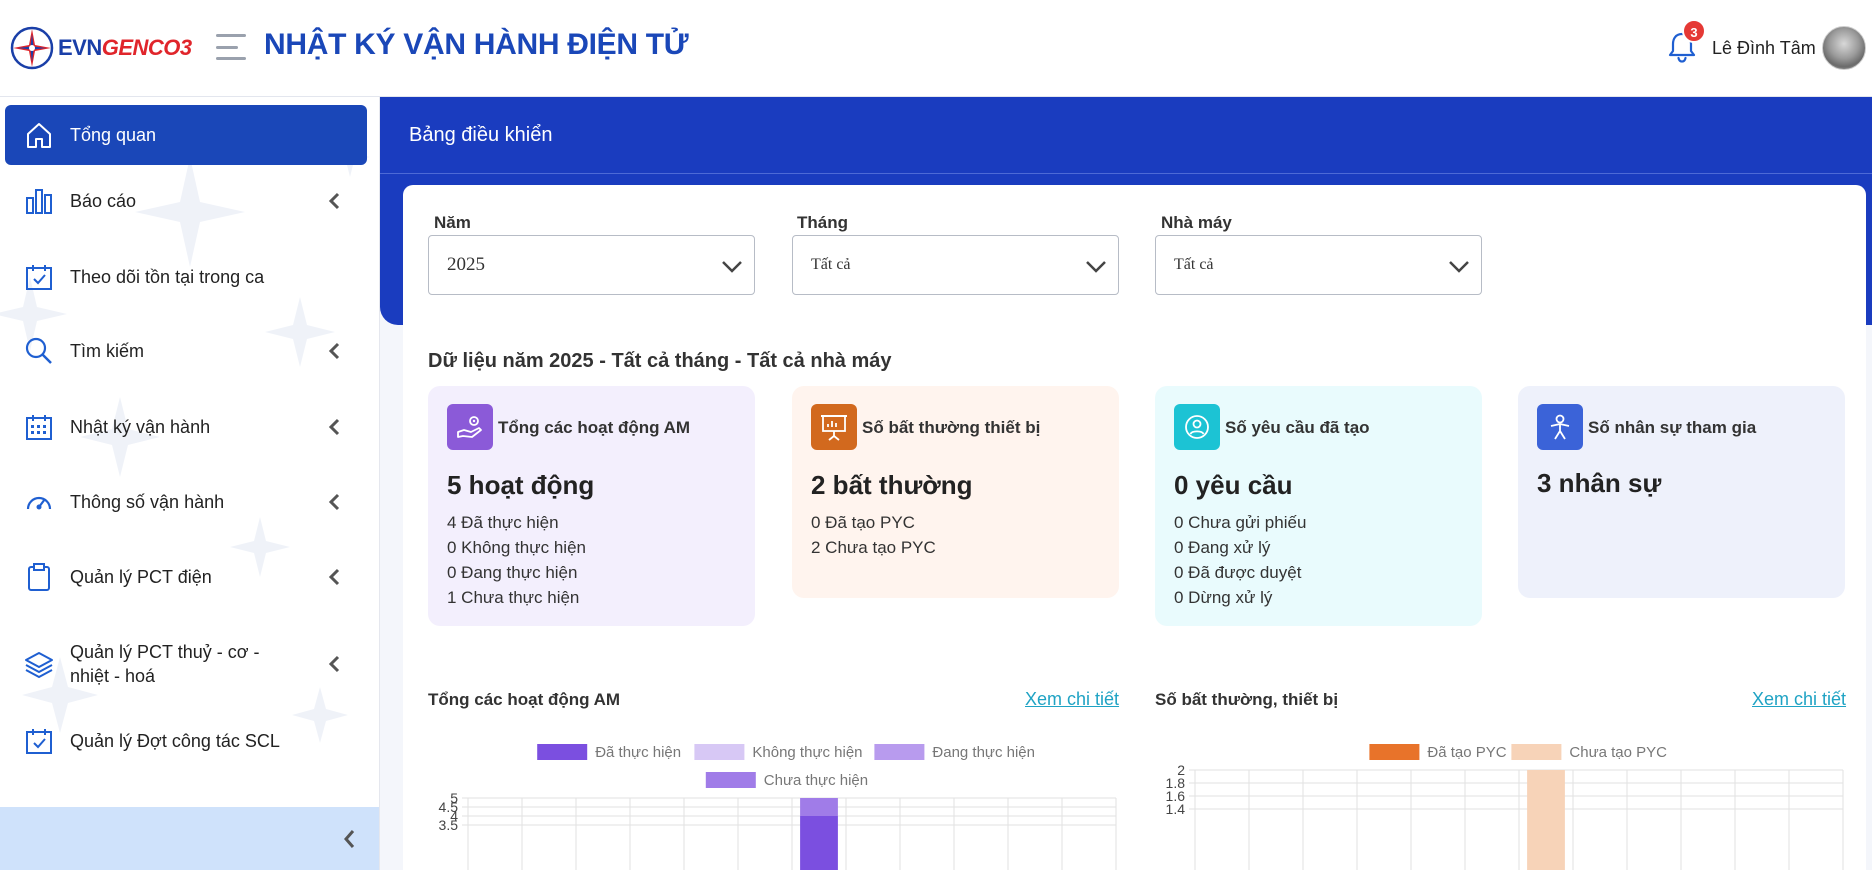 The image size is (1872, 870). I want to click on month-select: Tất cả, so click(955, 265).